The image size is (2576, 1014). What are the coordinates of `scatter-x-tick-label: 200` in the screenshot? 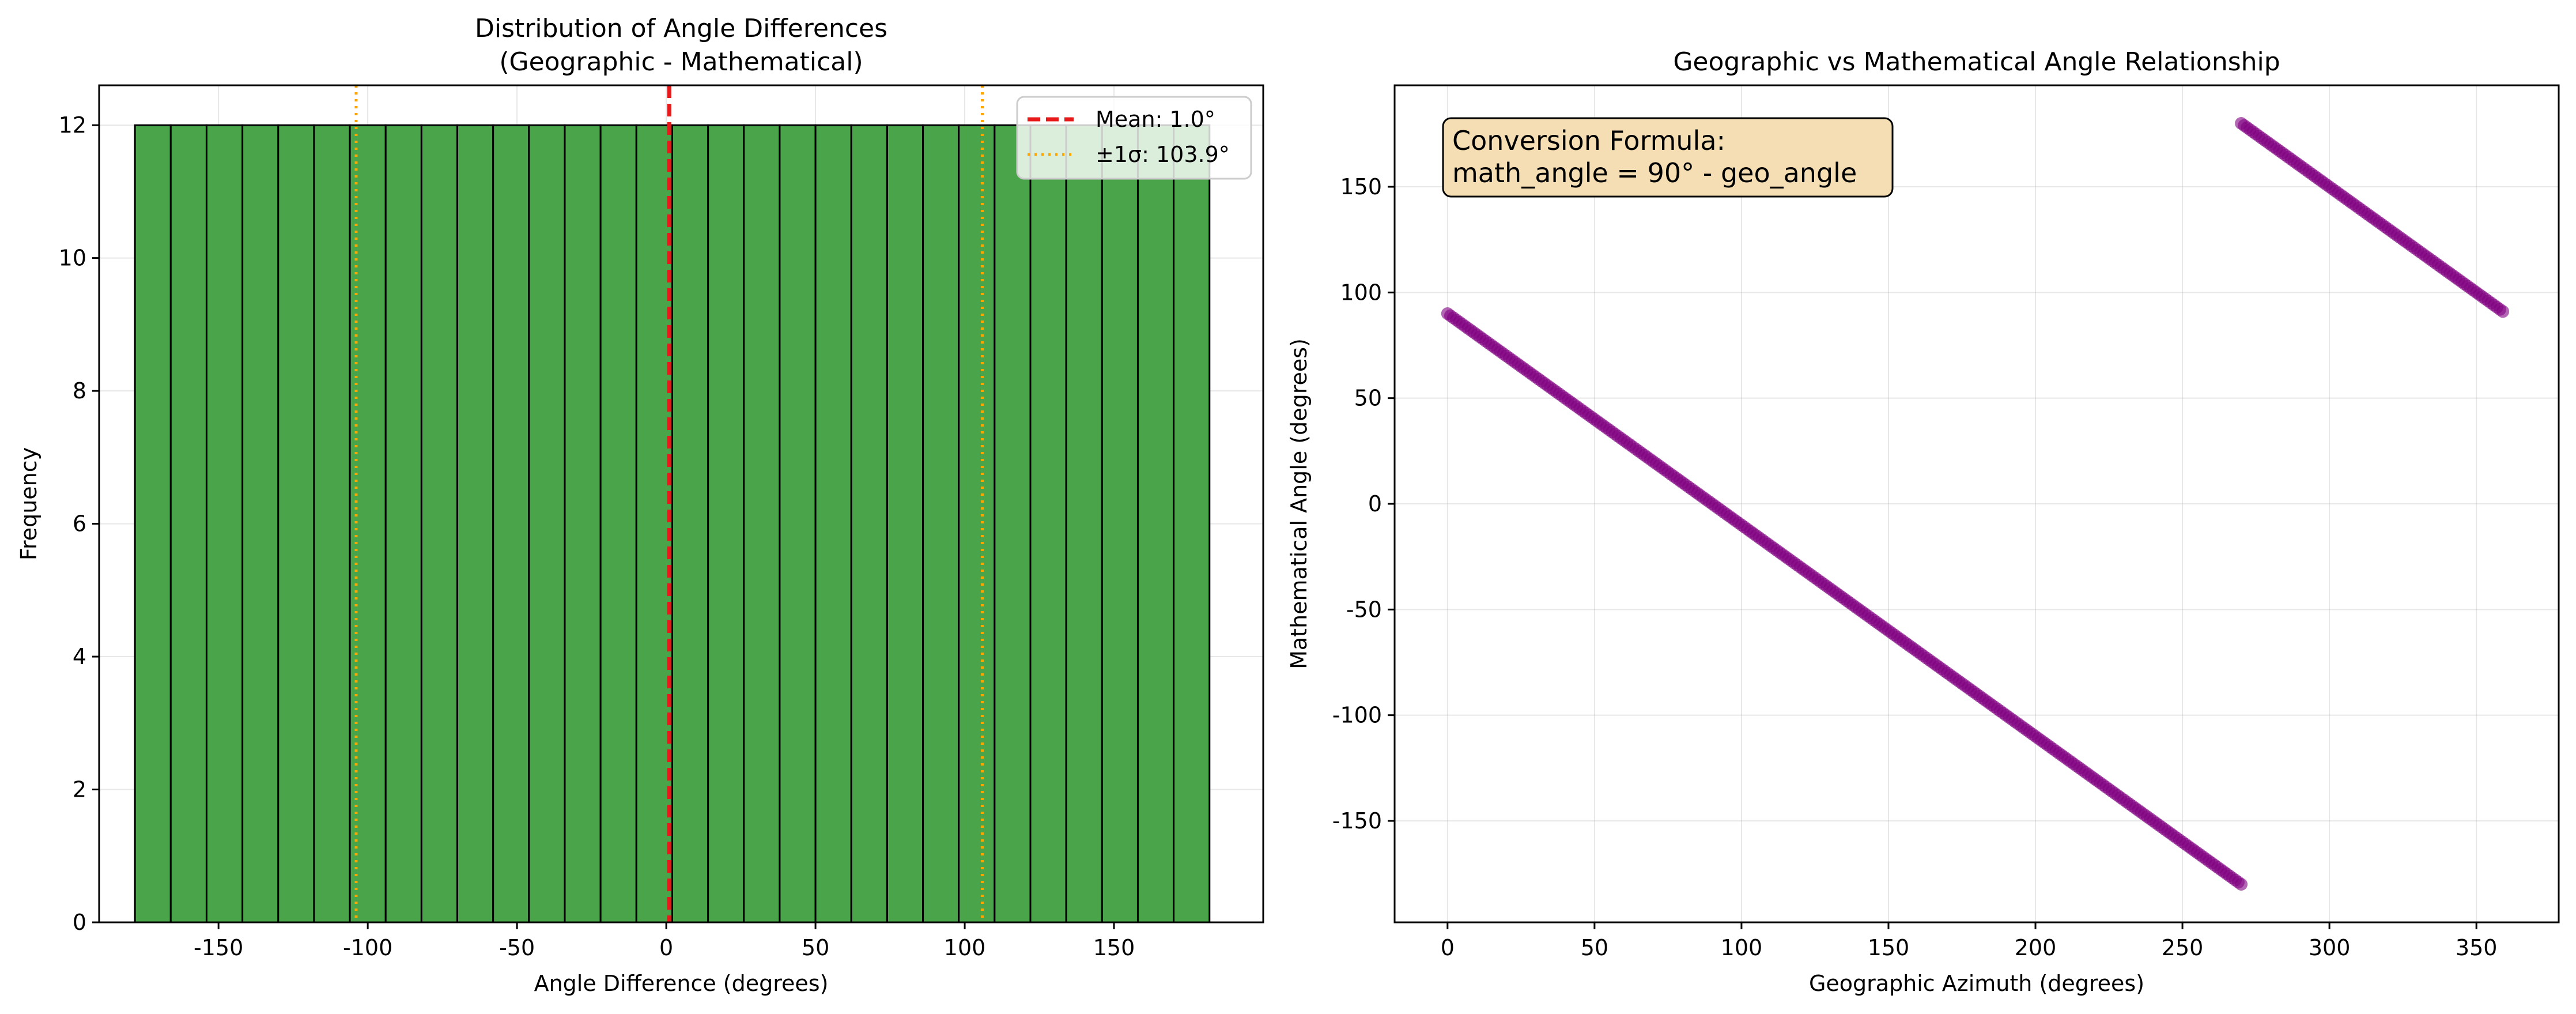 It's located at (2036, 947).